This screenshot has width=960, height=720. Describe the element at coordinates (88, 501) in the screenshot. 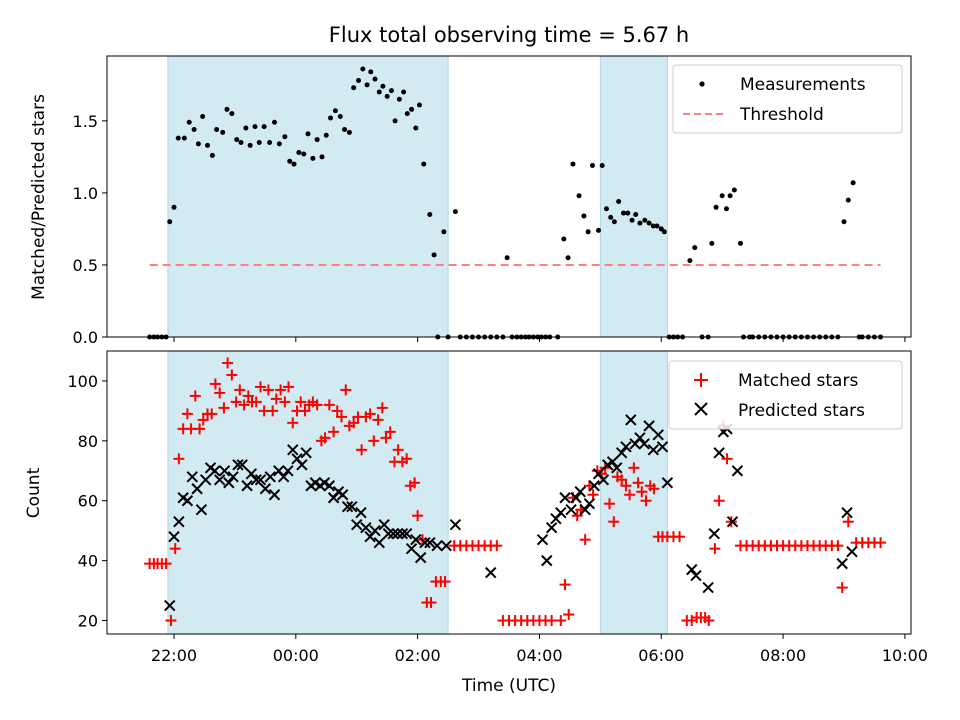

I see `ytick-label: 60` at that location.